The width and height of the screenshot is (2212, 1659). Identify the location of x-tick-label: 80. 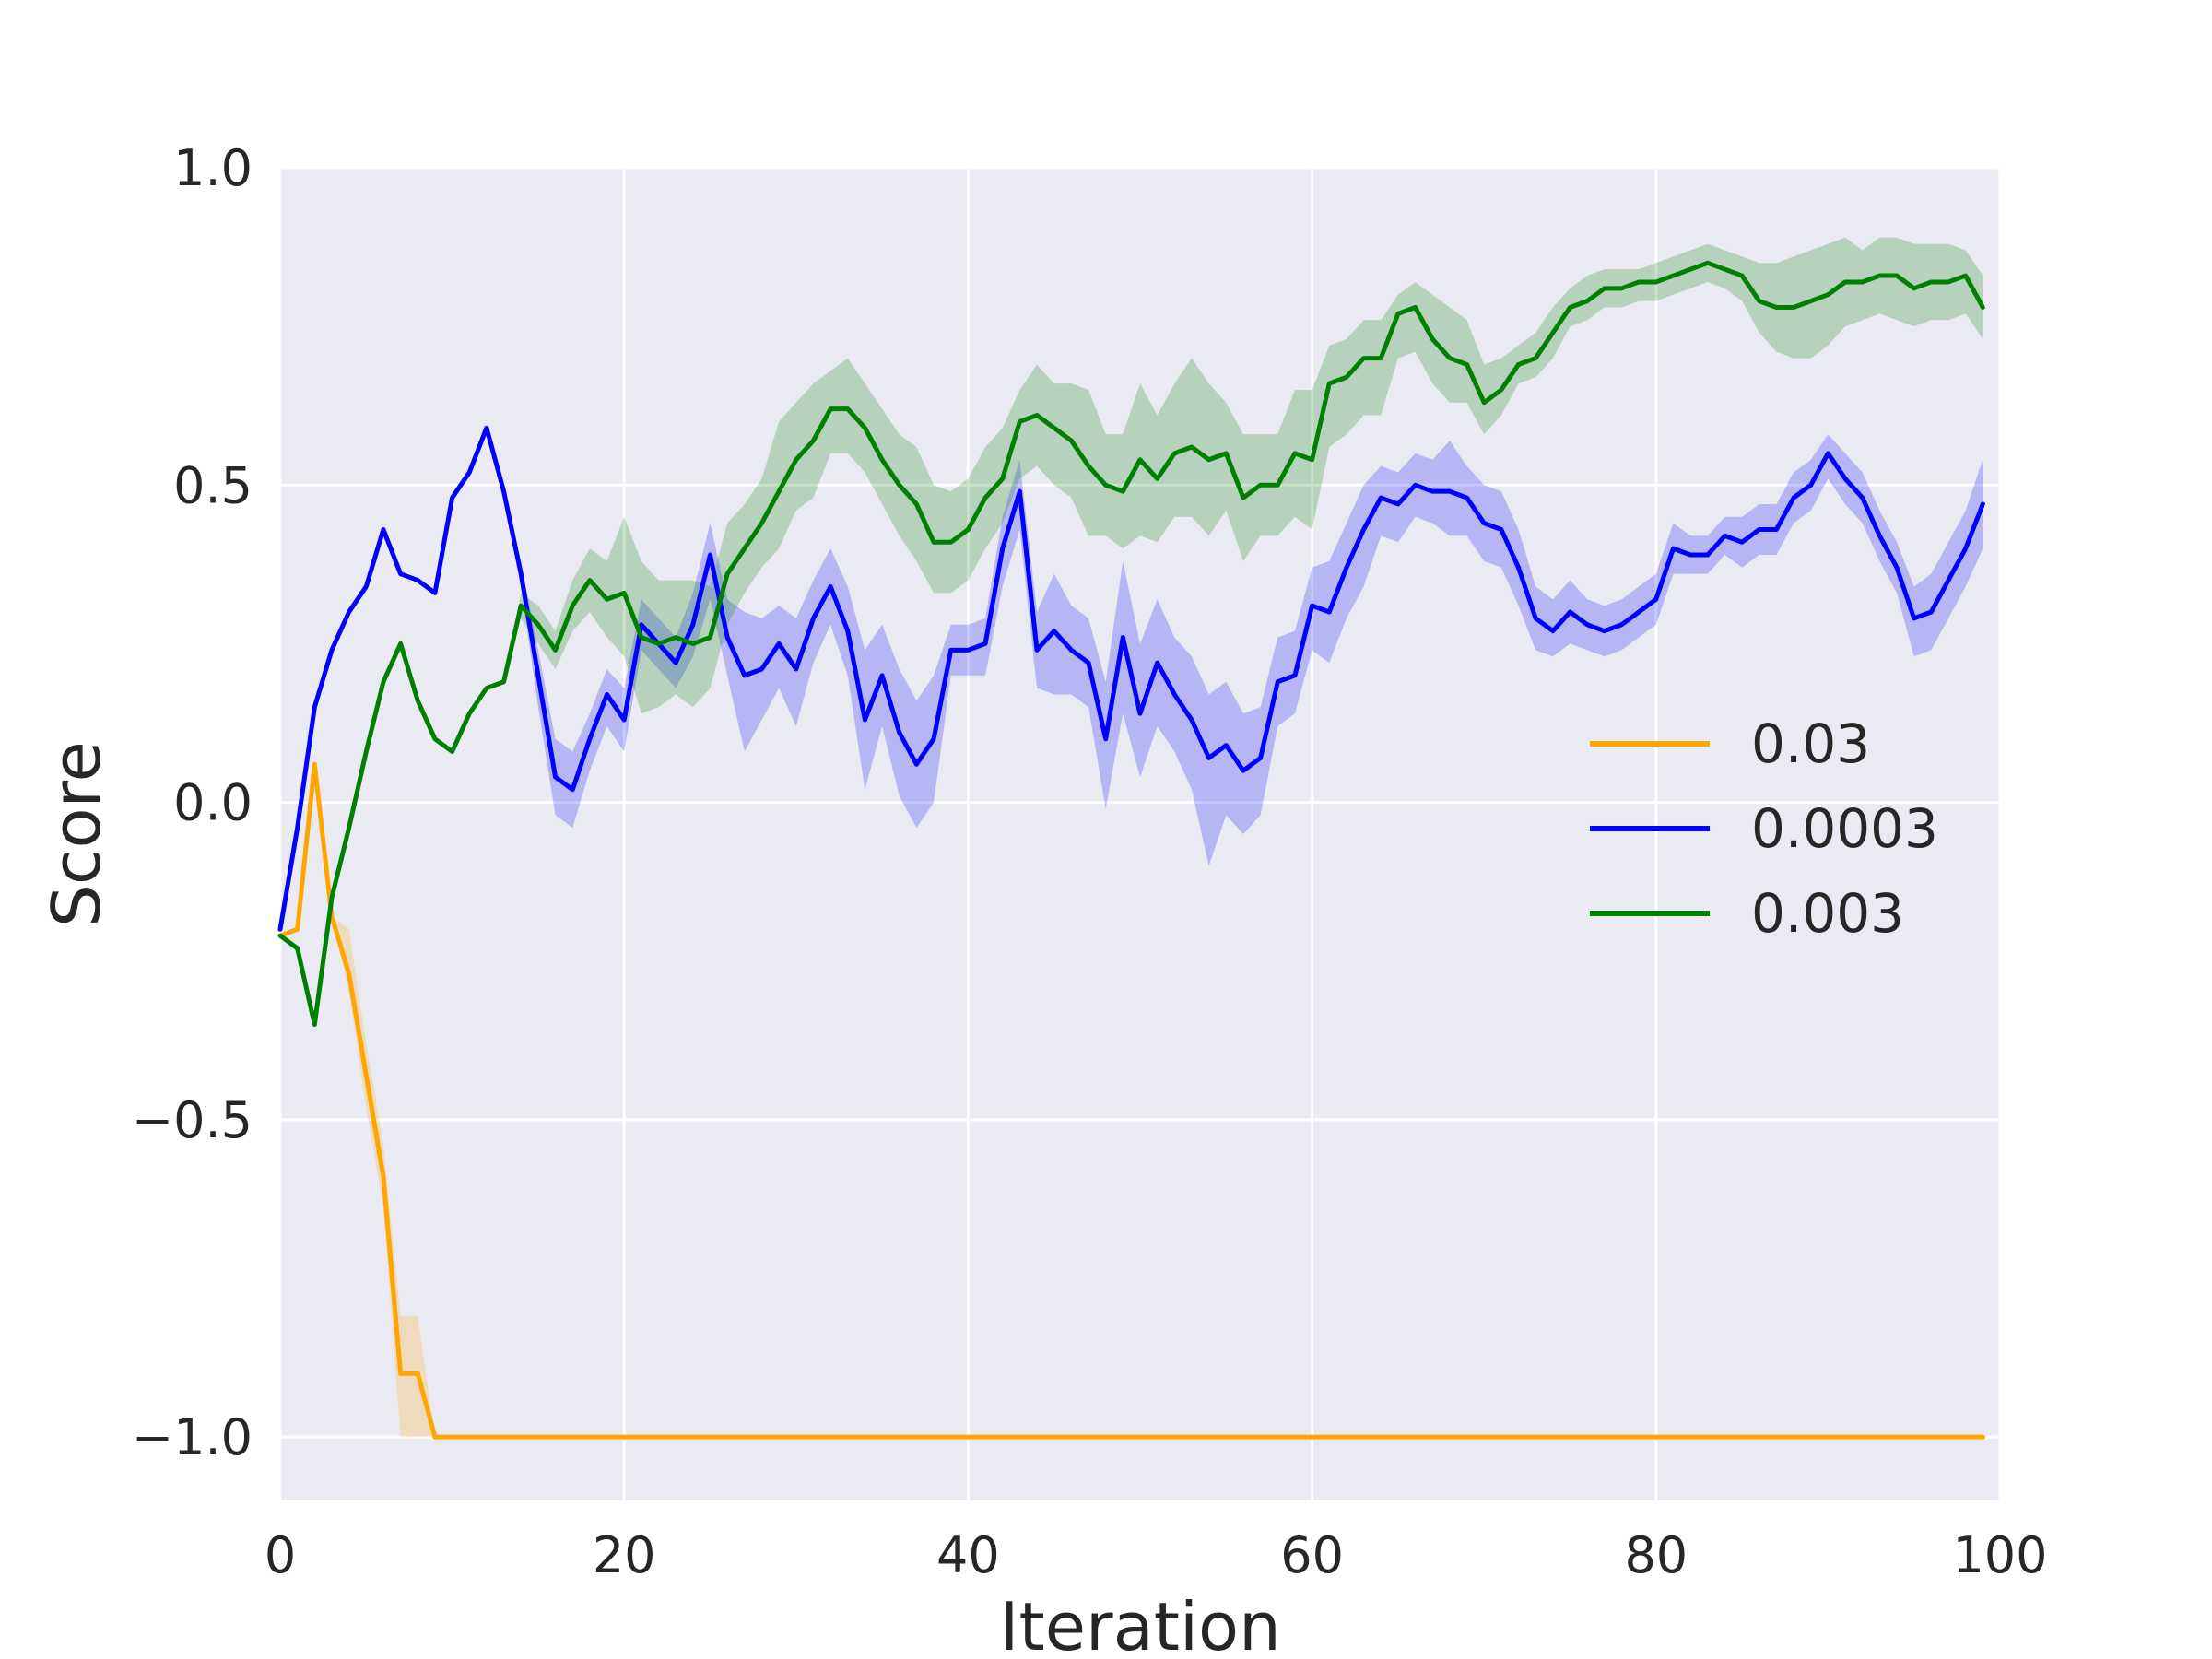
(1656, 1555).